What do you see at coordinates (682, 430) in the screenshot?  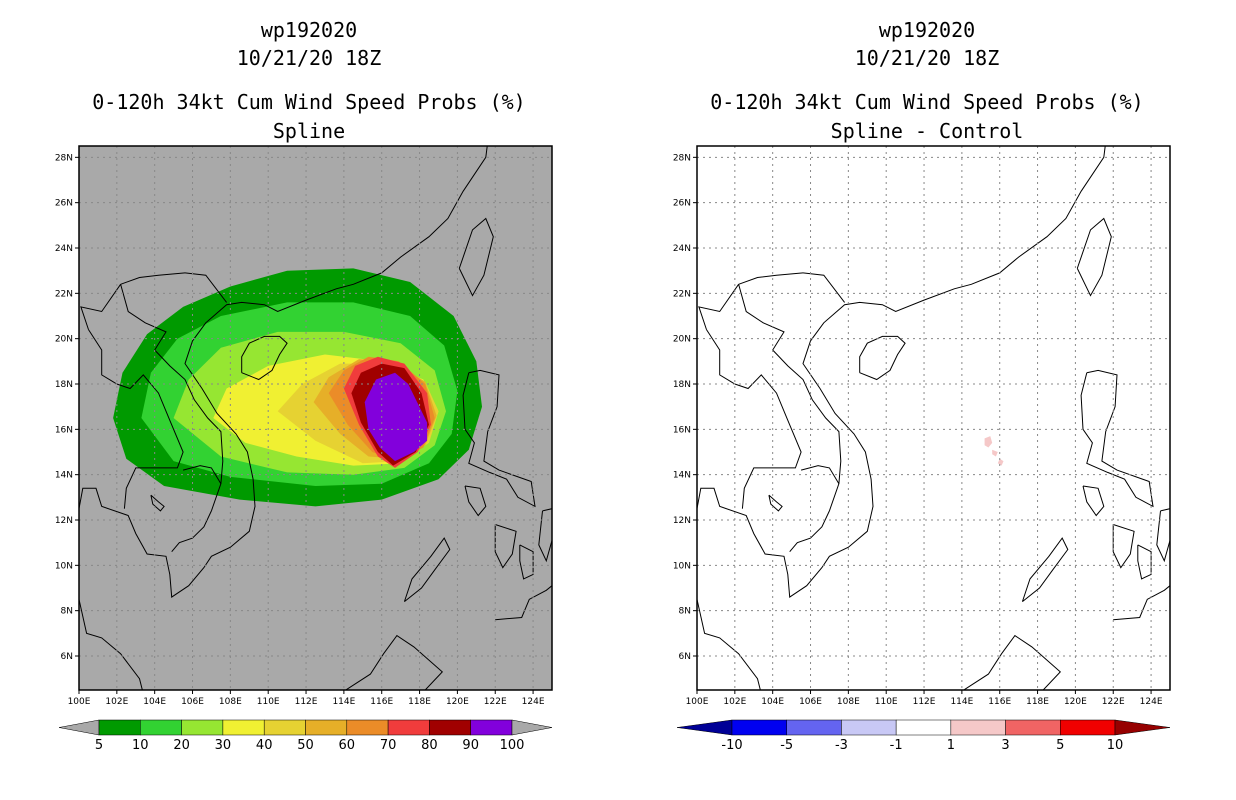 I see `y-tick-label: 16N` at bounding box center [682, 430].